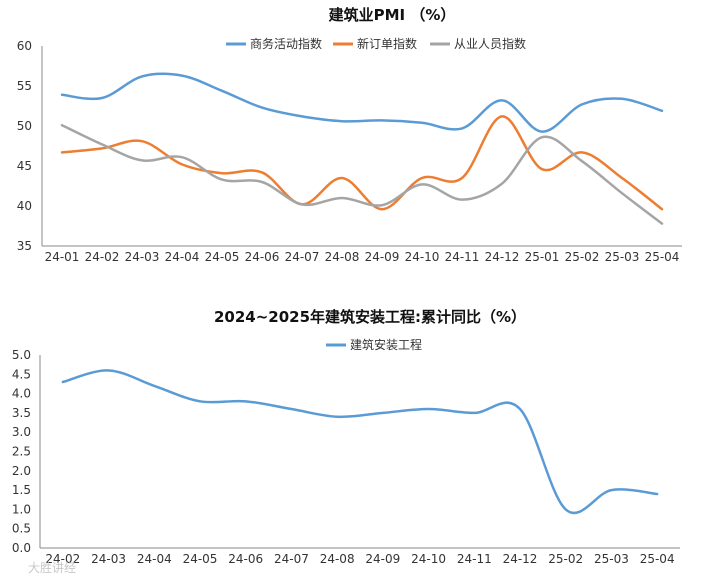 This screenshot has height=579, width=718. Describe the element at coordinates (108, 559) in the screenshot. I see `installation-x-tick-label: 24-03` at that location.